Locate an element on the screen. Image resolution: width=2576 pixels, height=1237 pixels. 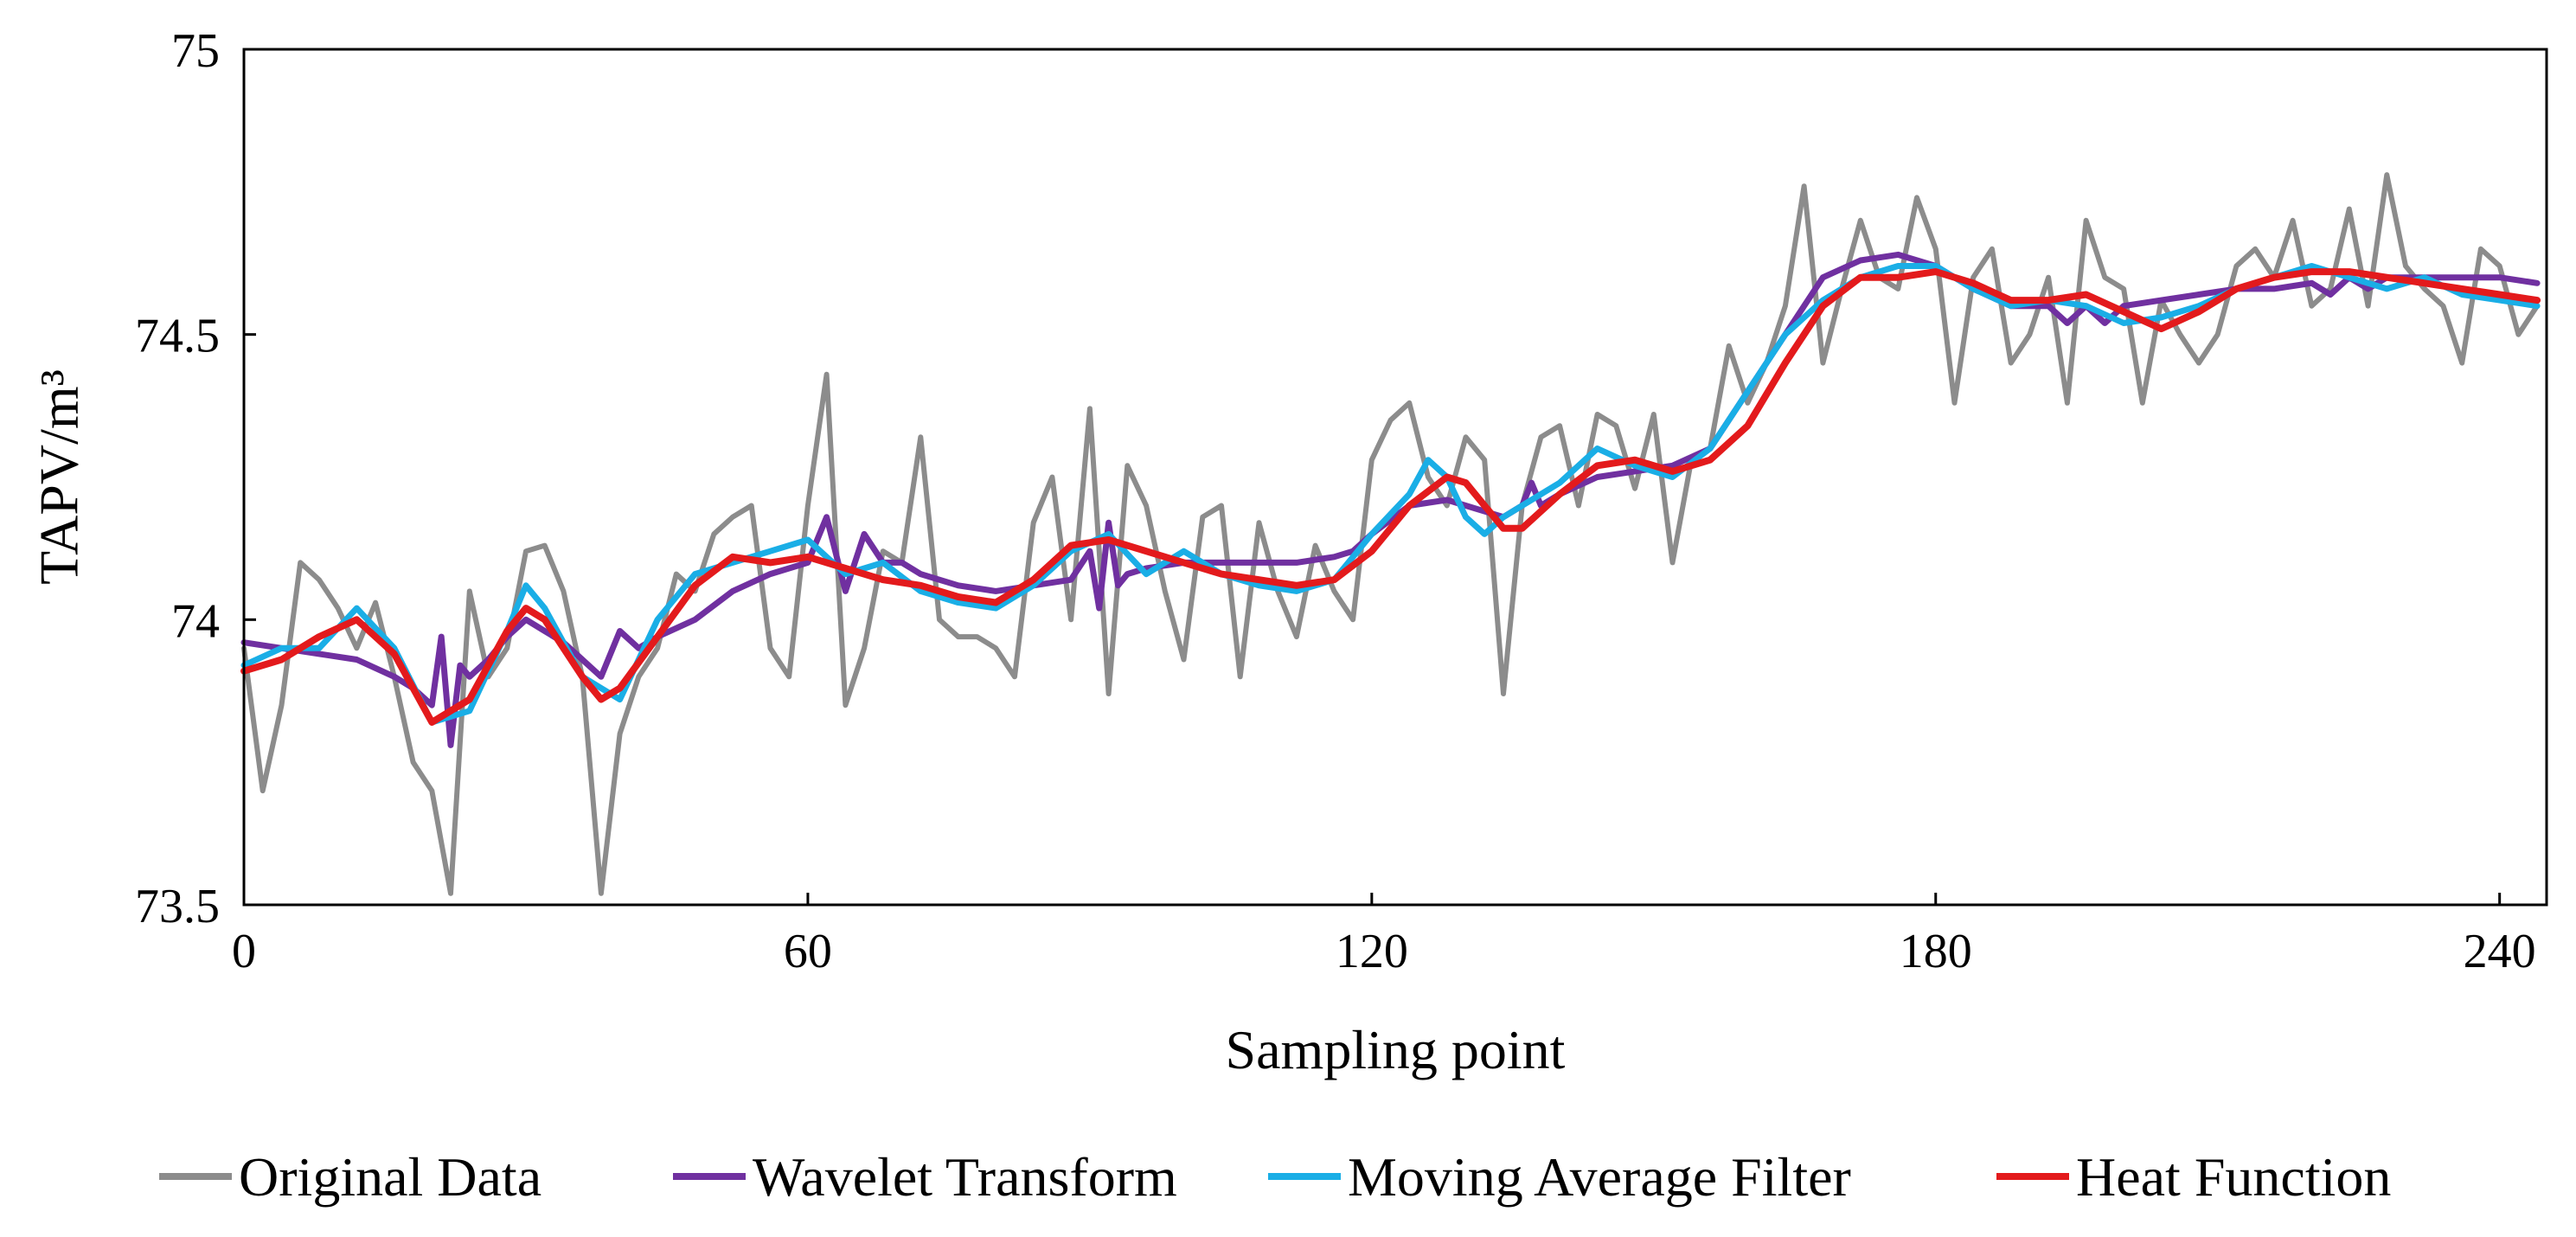
x-tick-label: 60 is located at coordinates (808, 951).